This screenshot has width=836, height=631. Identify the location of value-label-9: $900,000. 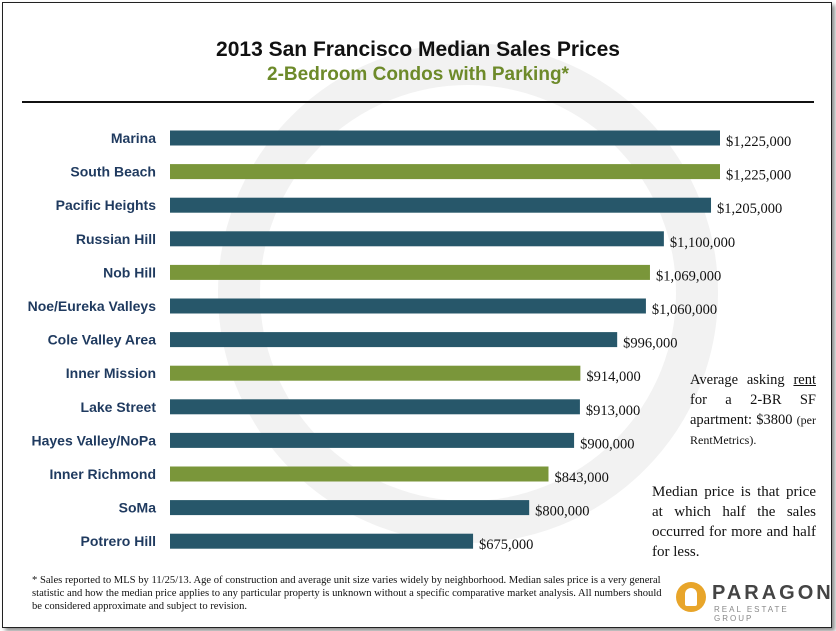
(607, 444).